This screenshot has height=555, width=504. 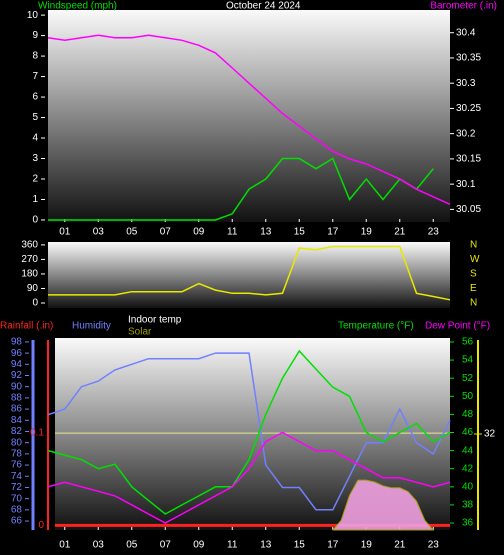 What do you see at coordinates (140, 332) in the screenshot?
I see `solar-legend: Solar` at bounding box center [140, 332].